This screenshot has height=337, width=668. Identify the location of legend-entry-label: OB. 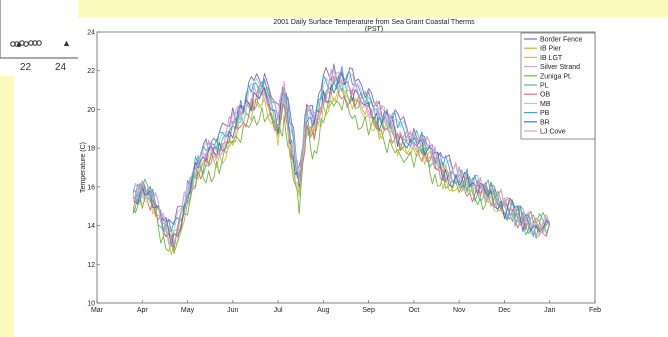
(545, 95).